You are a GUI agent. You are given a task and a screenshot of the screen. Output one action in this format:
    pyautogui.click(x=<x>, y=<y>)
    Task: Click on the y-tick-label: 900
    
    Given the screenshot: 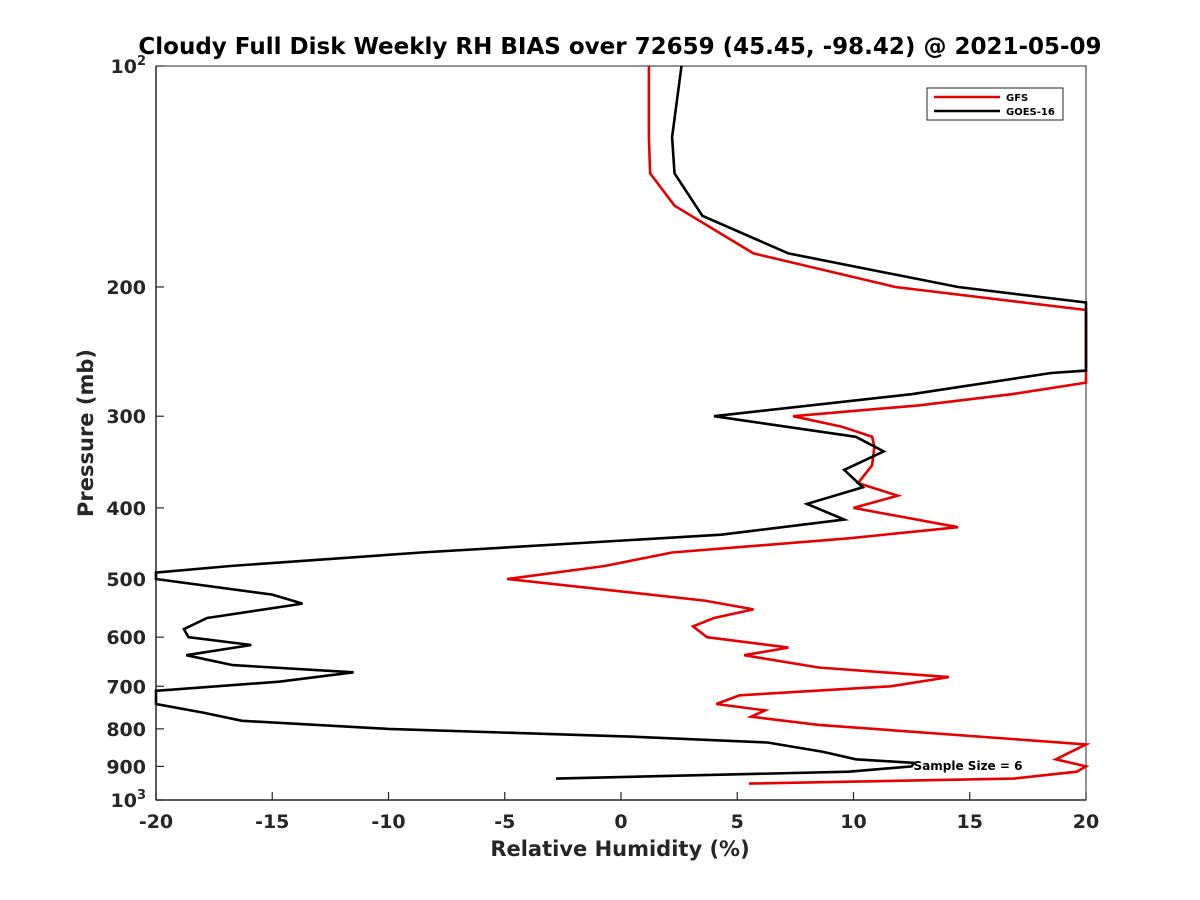 What is the action you would take?
    pyautogui.click(x=126, y=767)
    